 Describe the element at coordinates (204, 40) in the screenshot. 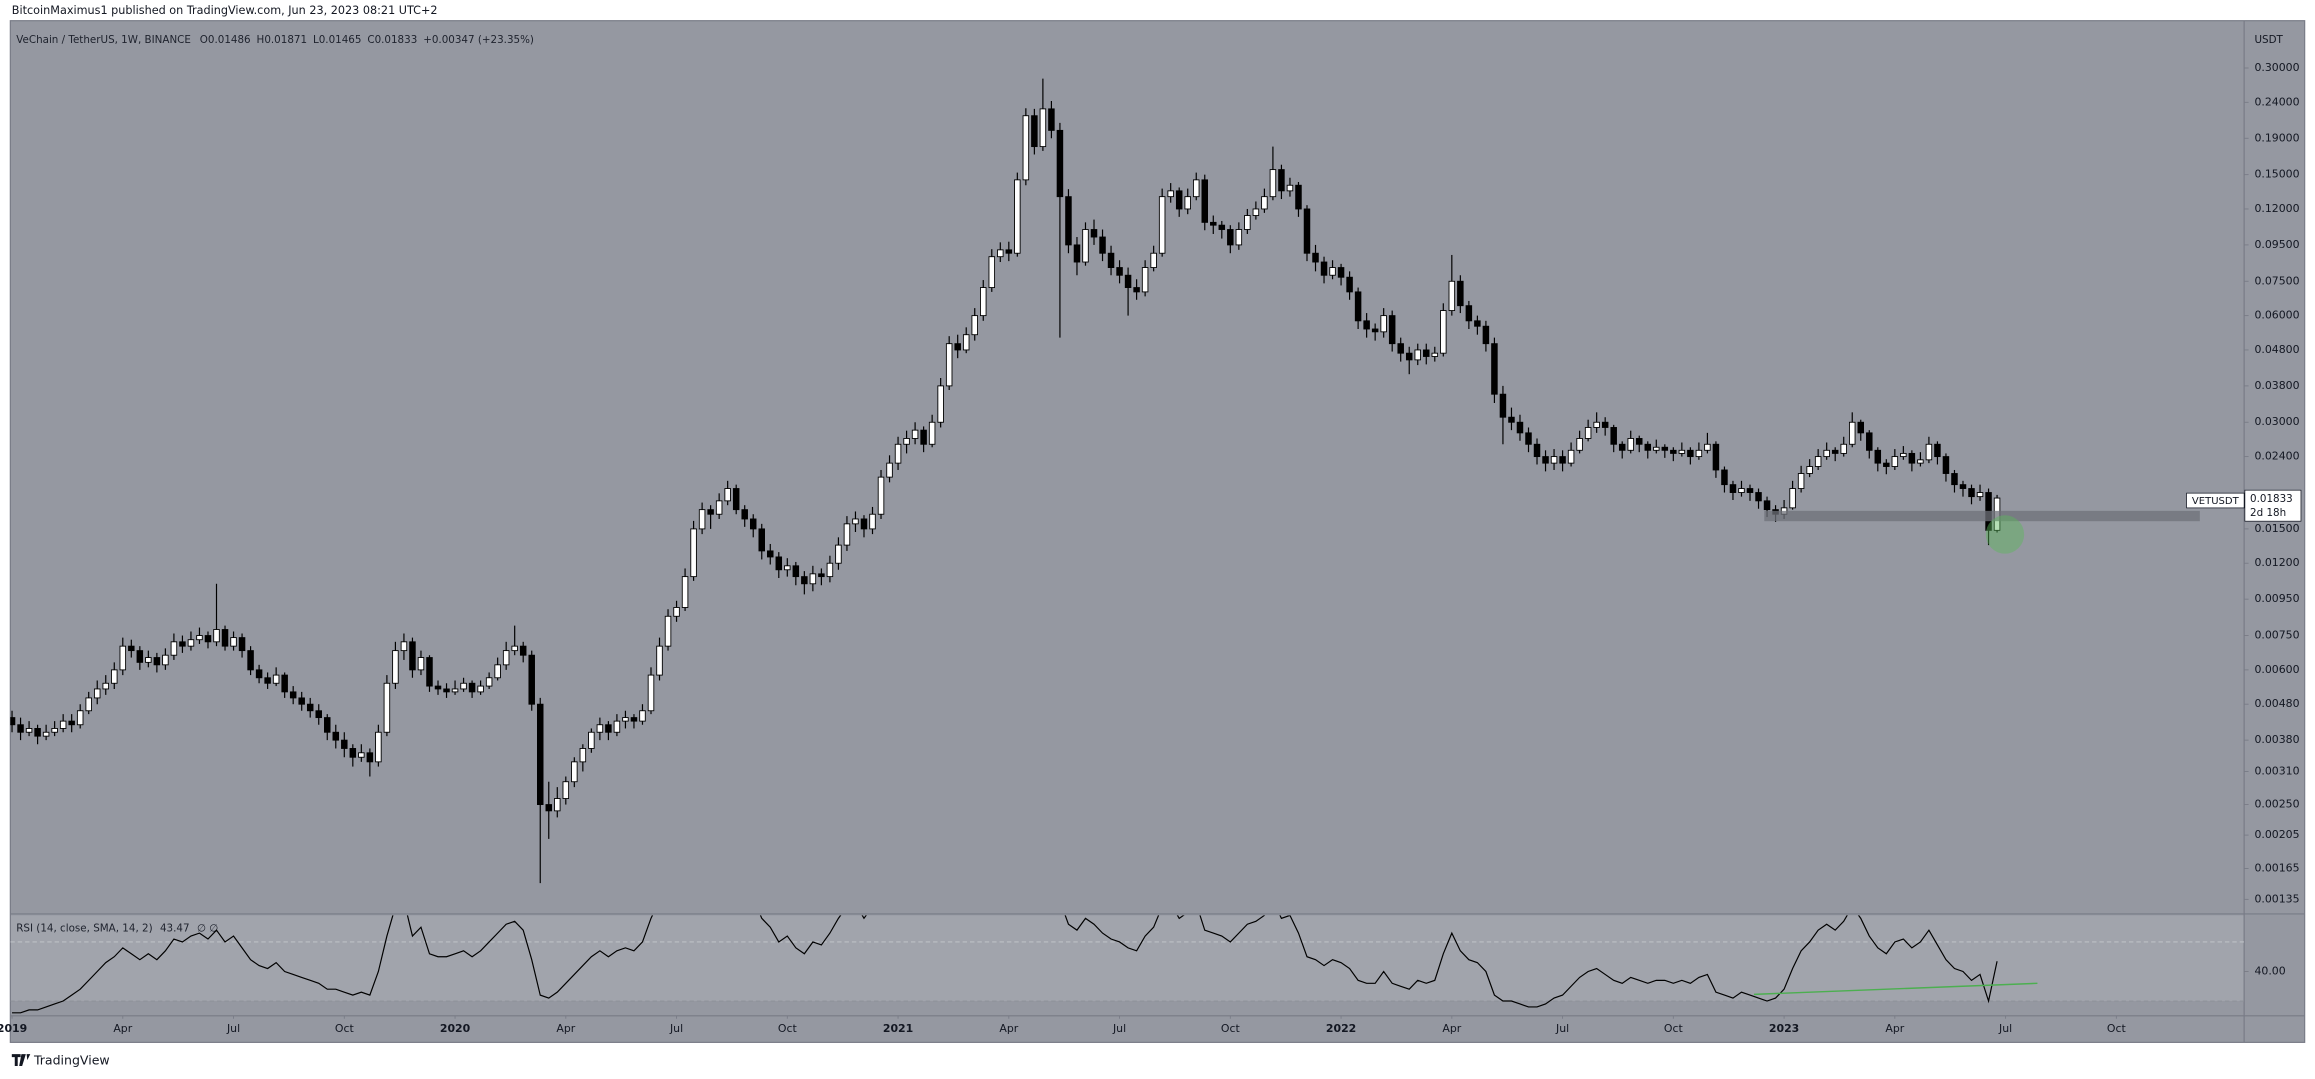

I see `ohlc-letter: O` at that location.